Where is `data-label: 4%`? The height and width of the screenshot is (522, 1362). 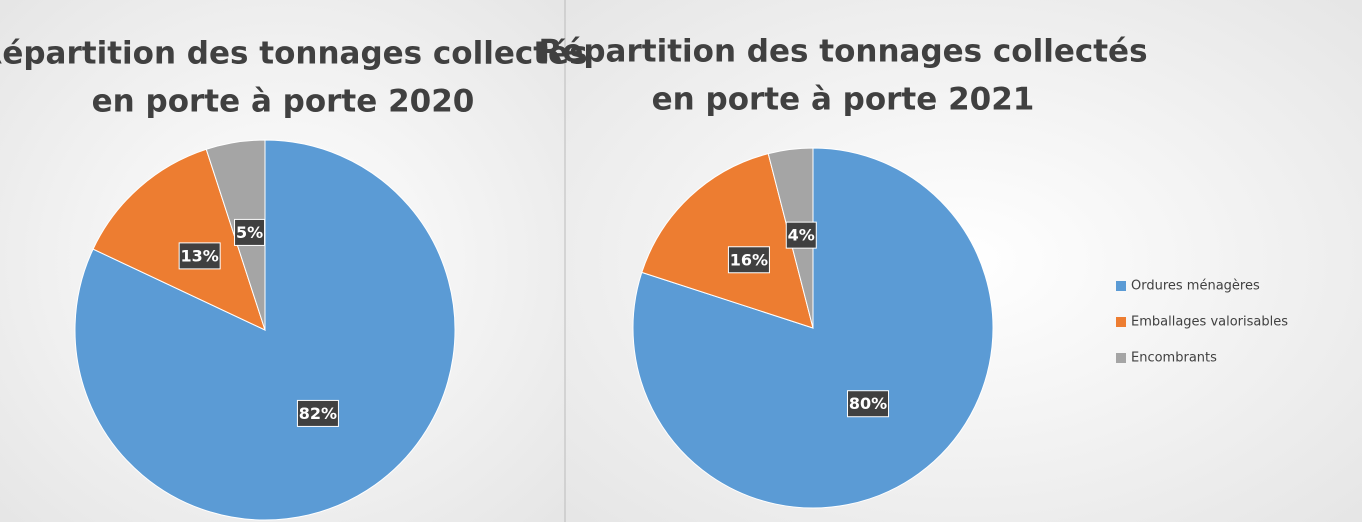 data-label: 4% is located at coordinates (801, 235).